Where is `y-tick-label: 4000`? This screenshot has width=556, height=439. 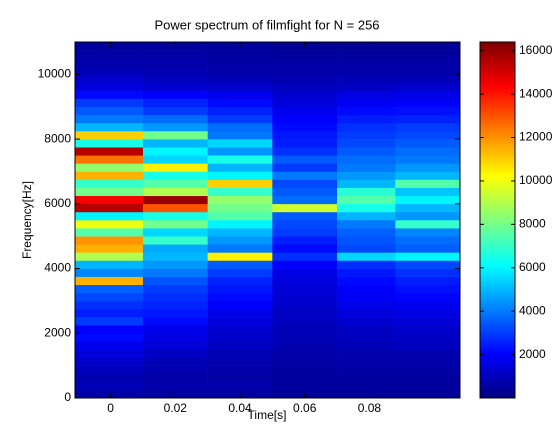
y-tick-label: 4000 is located at coordinates (57, 268).